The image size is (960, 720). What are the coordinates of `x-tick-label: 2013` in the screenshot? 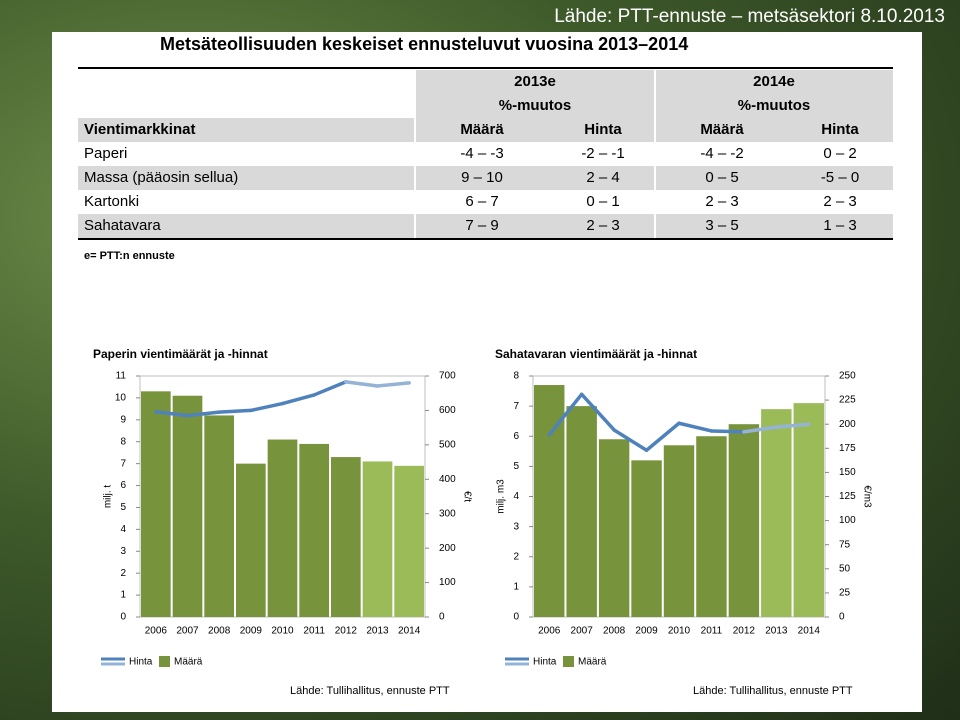 It's located at (776, 631).